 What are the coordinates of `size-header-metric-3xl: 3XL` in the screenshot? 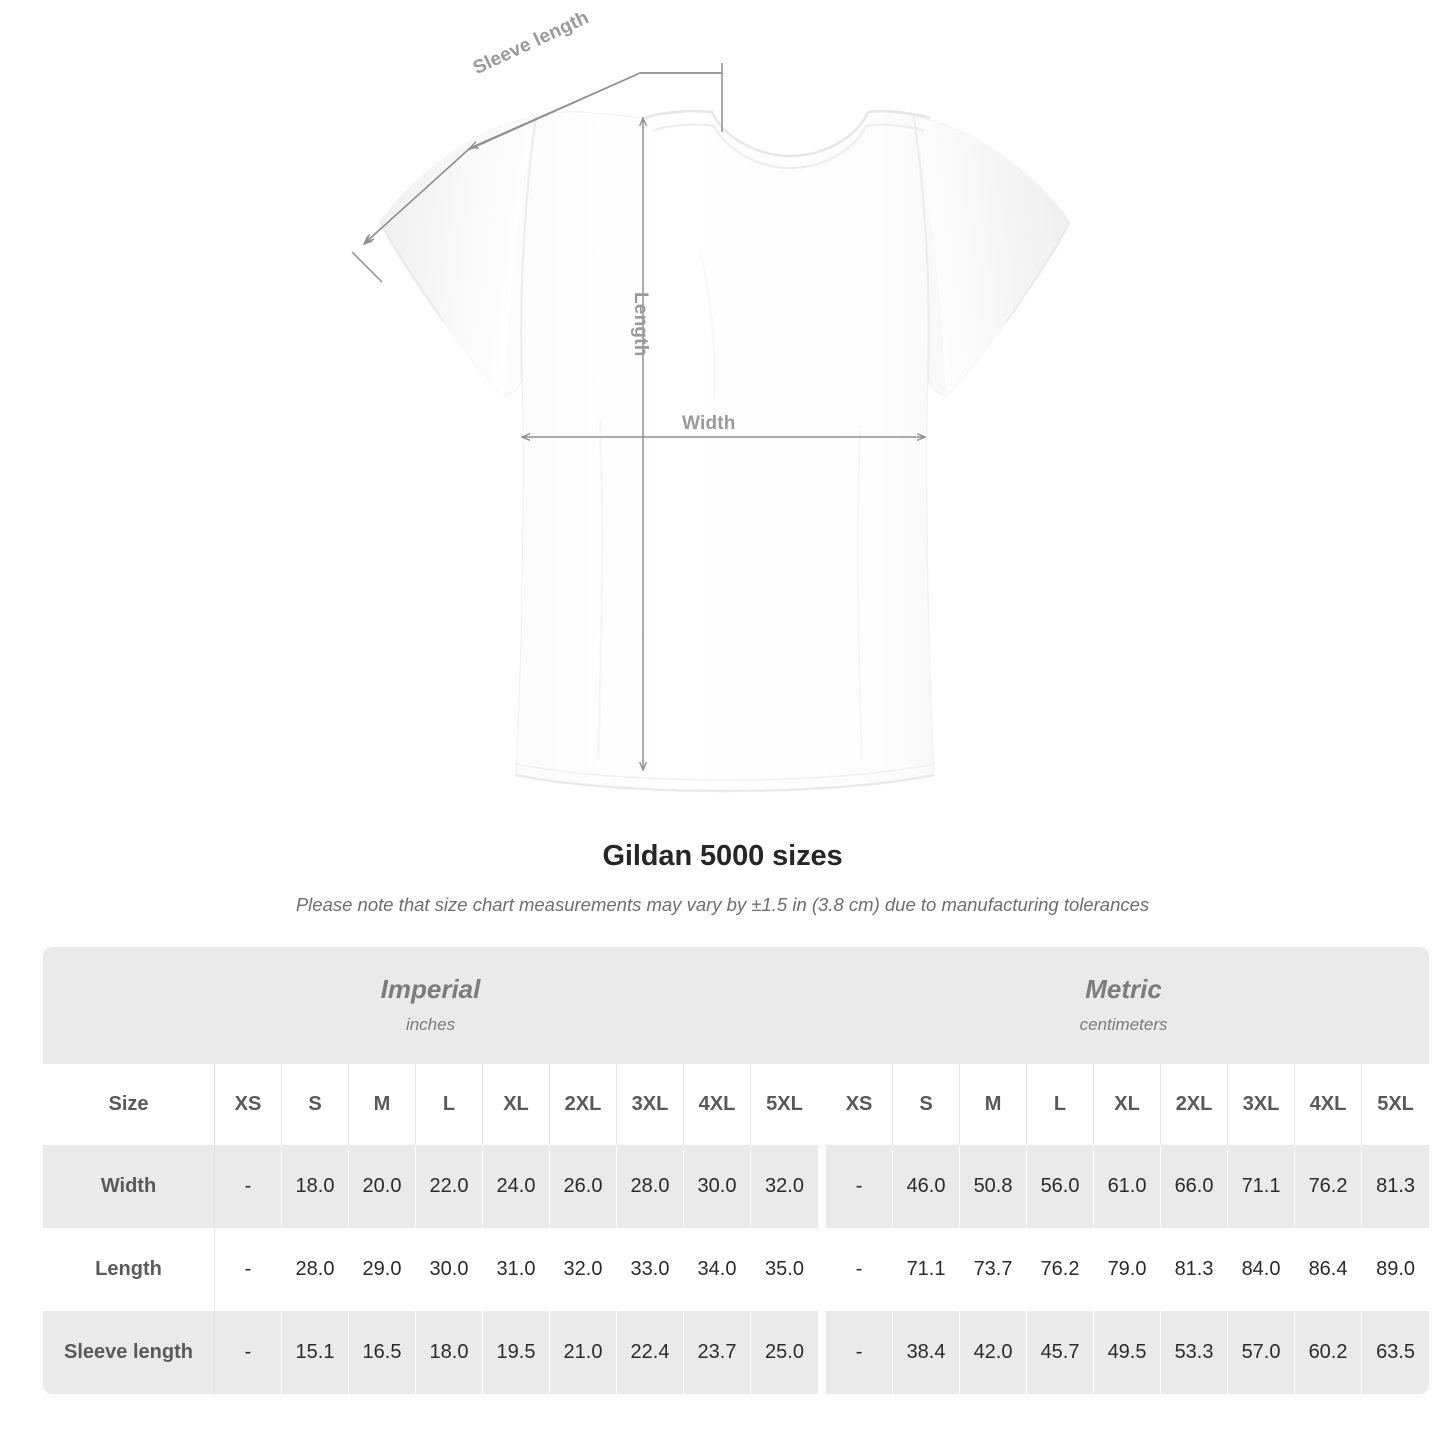 It's located at (1262, 1104).